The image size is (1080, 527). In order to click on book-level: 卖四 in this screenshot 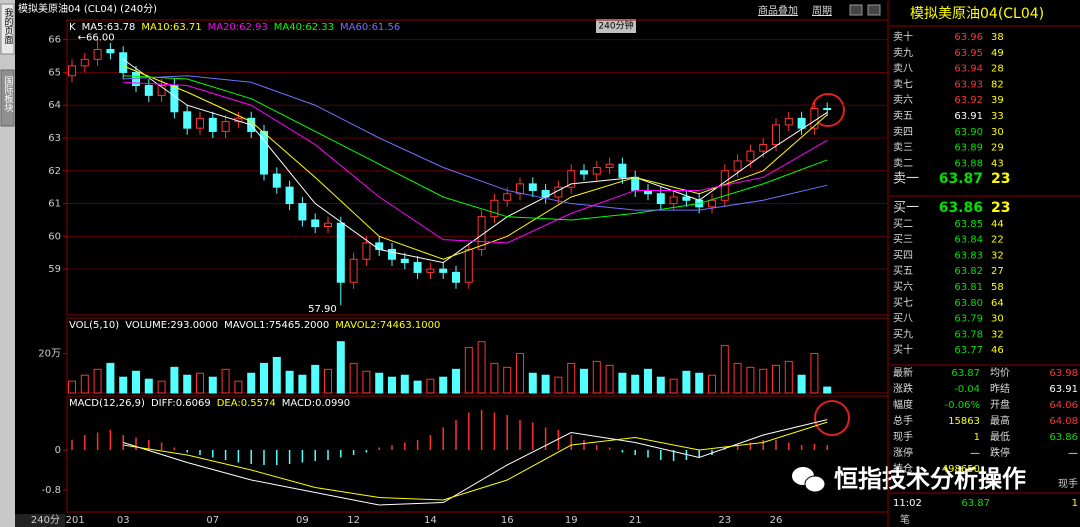, I will do `click(903, 132)`.